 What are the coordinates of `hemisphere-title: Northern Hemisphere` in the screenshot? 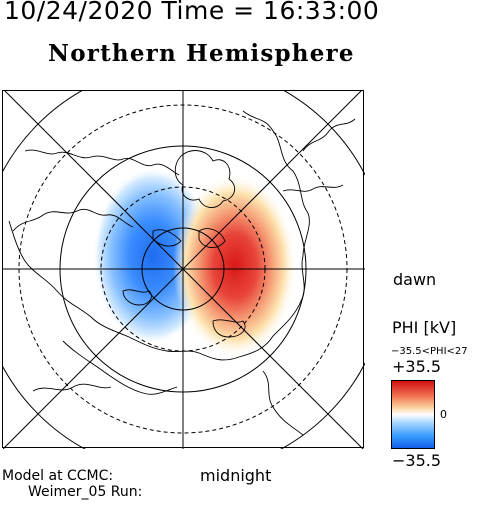 It's located at (201, 53).